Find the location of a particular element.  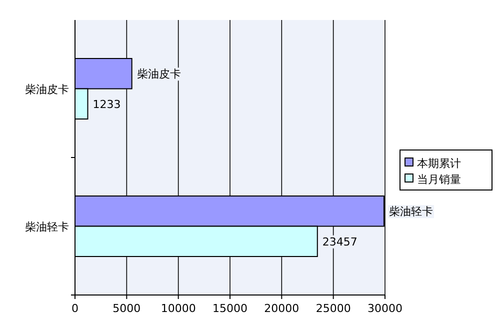

x-tick-label: 15000 is located at coordinates (230, 308).